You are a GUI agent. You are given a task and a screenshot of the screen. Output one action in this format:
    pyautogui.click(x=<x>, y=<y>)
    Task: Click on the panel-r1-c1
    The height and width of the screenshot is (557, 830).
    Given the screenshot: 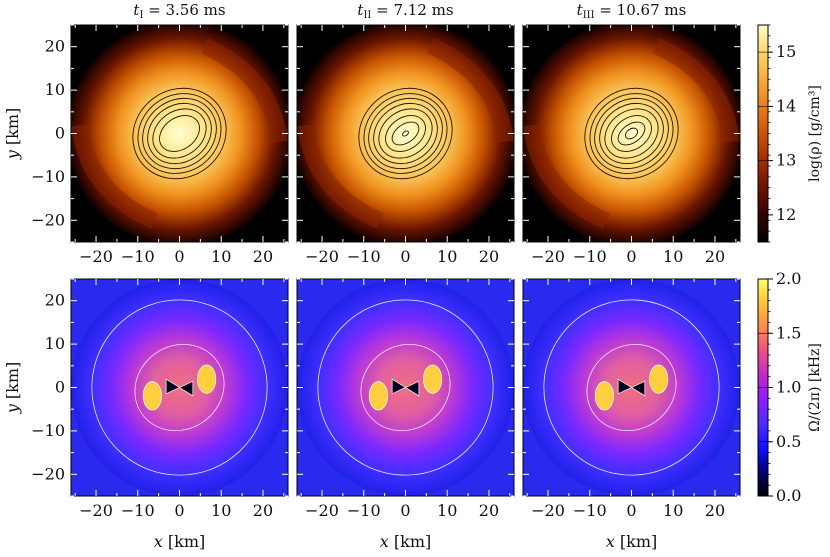 What is the action you would take?
    pyautogui.click(x=405, y=387)
    